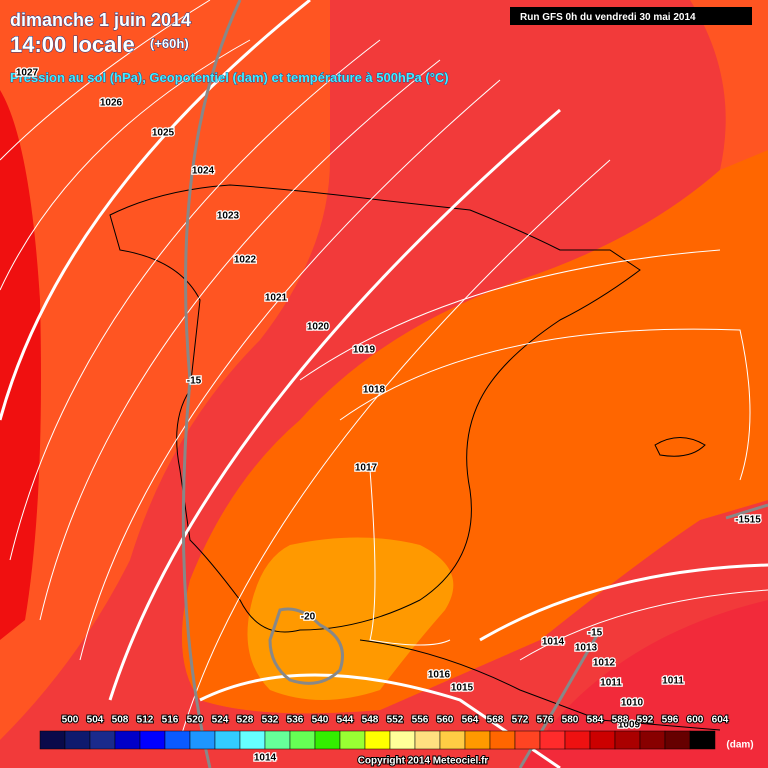  What do you see at coordinates (163, 133) in the screenshot?
I see `isobar-label: 1025` at bounding box center [163, 133].